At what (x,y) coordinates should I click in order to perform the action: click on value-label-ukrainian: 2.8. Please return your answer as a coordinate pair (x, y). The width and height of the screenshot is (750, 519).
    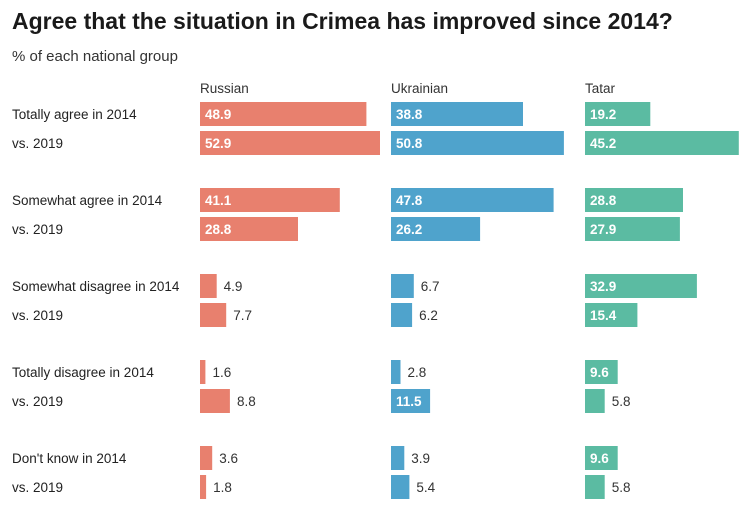
    Looking at the image, I should click on (417, 372).